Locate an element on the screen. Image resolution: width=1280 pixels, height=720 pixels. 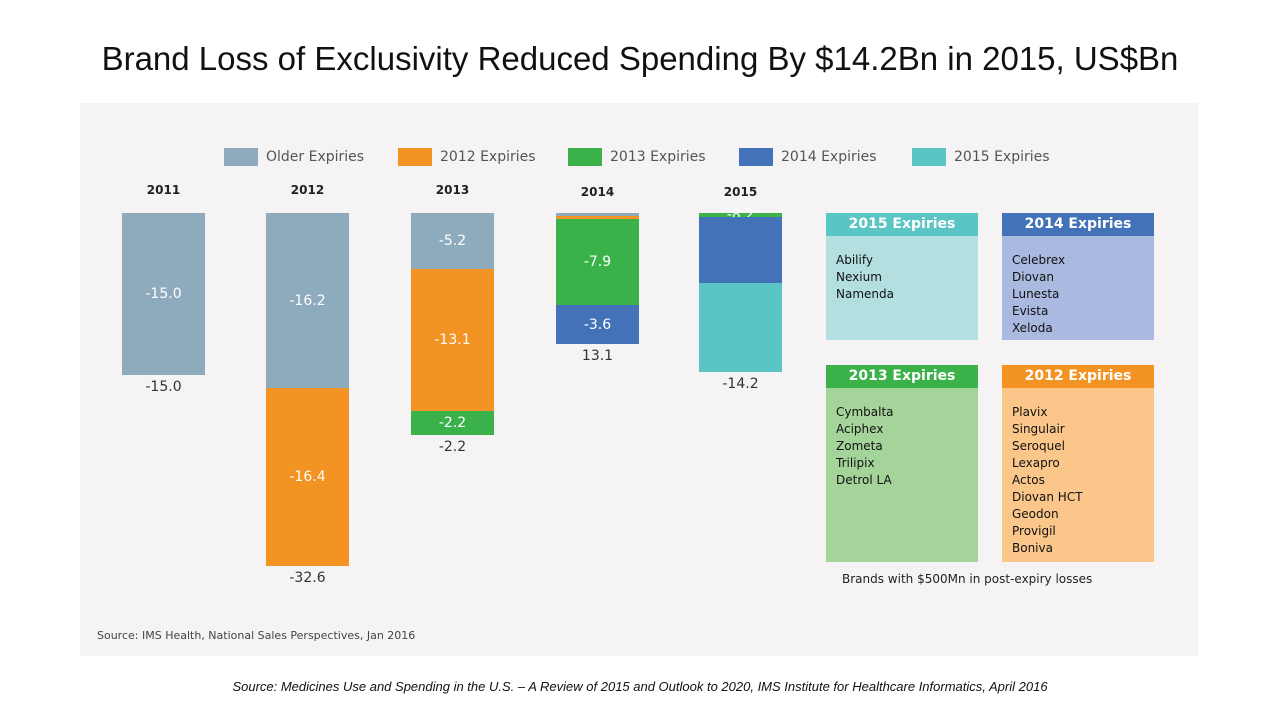
brand-name: Plavix is located at coordinates (1030, 412).